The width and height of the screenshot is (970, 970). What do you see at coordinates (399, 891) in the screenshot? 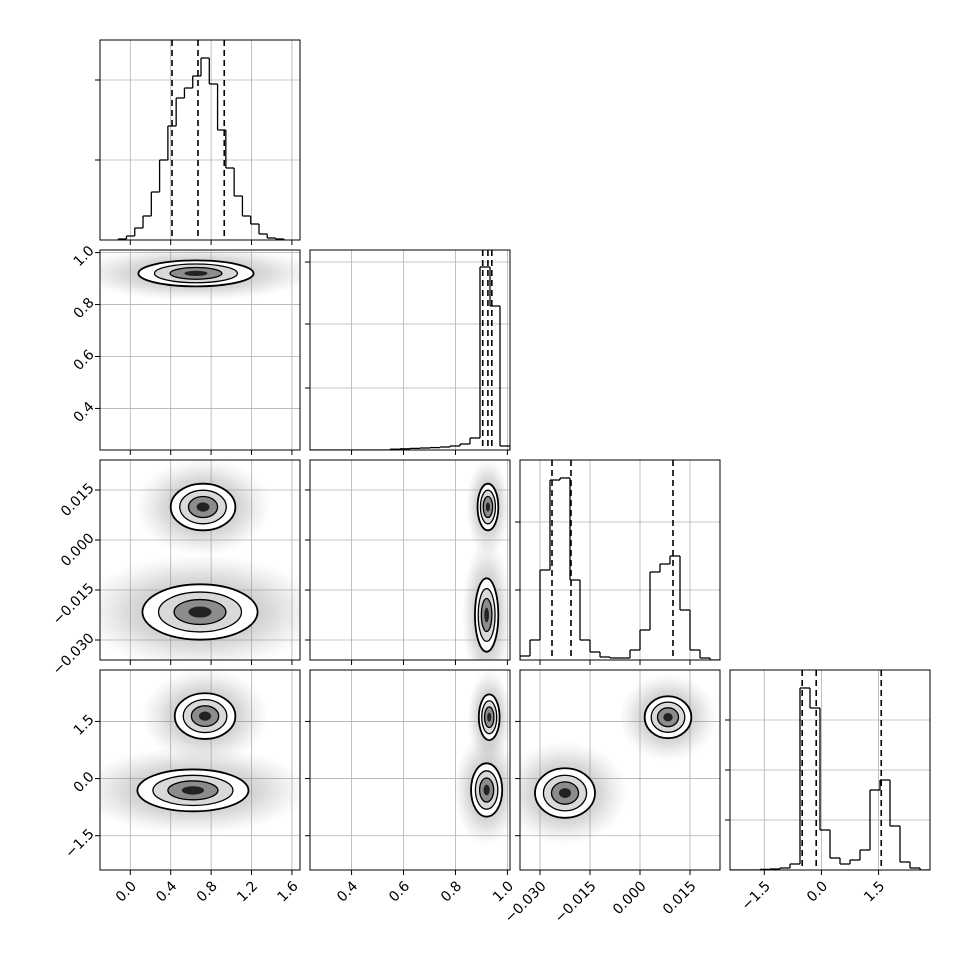
I see `x-tick-label: 0.6` at bounding box center [399, 891].